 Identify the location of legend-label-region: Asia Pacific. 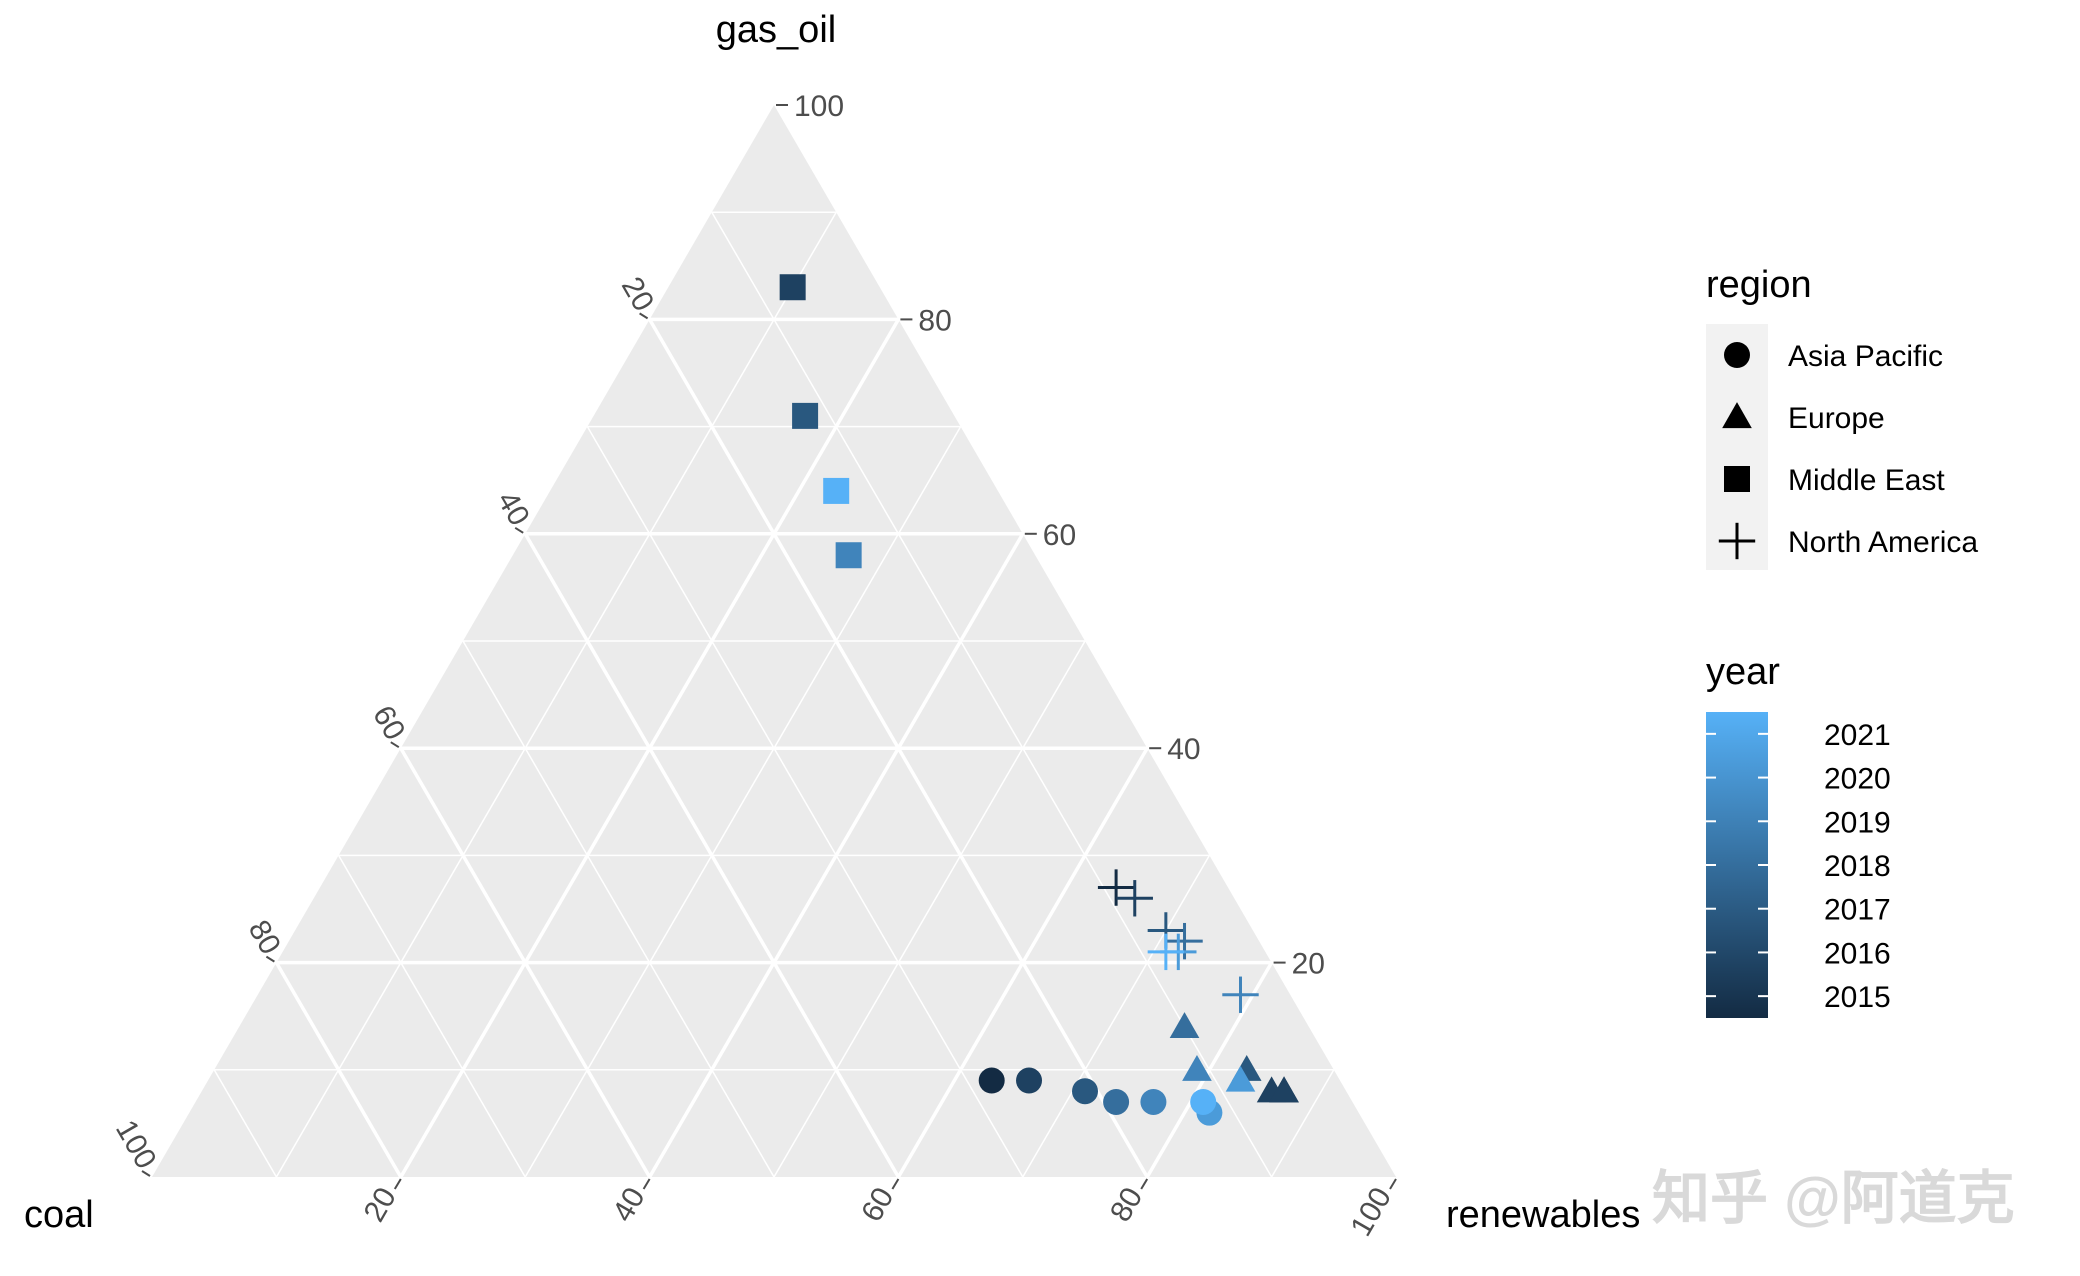
(1865, 356).